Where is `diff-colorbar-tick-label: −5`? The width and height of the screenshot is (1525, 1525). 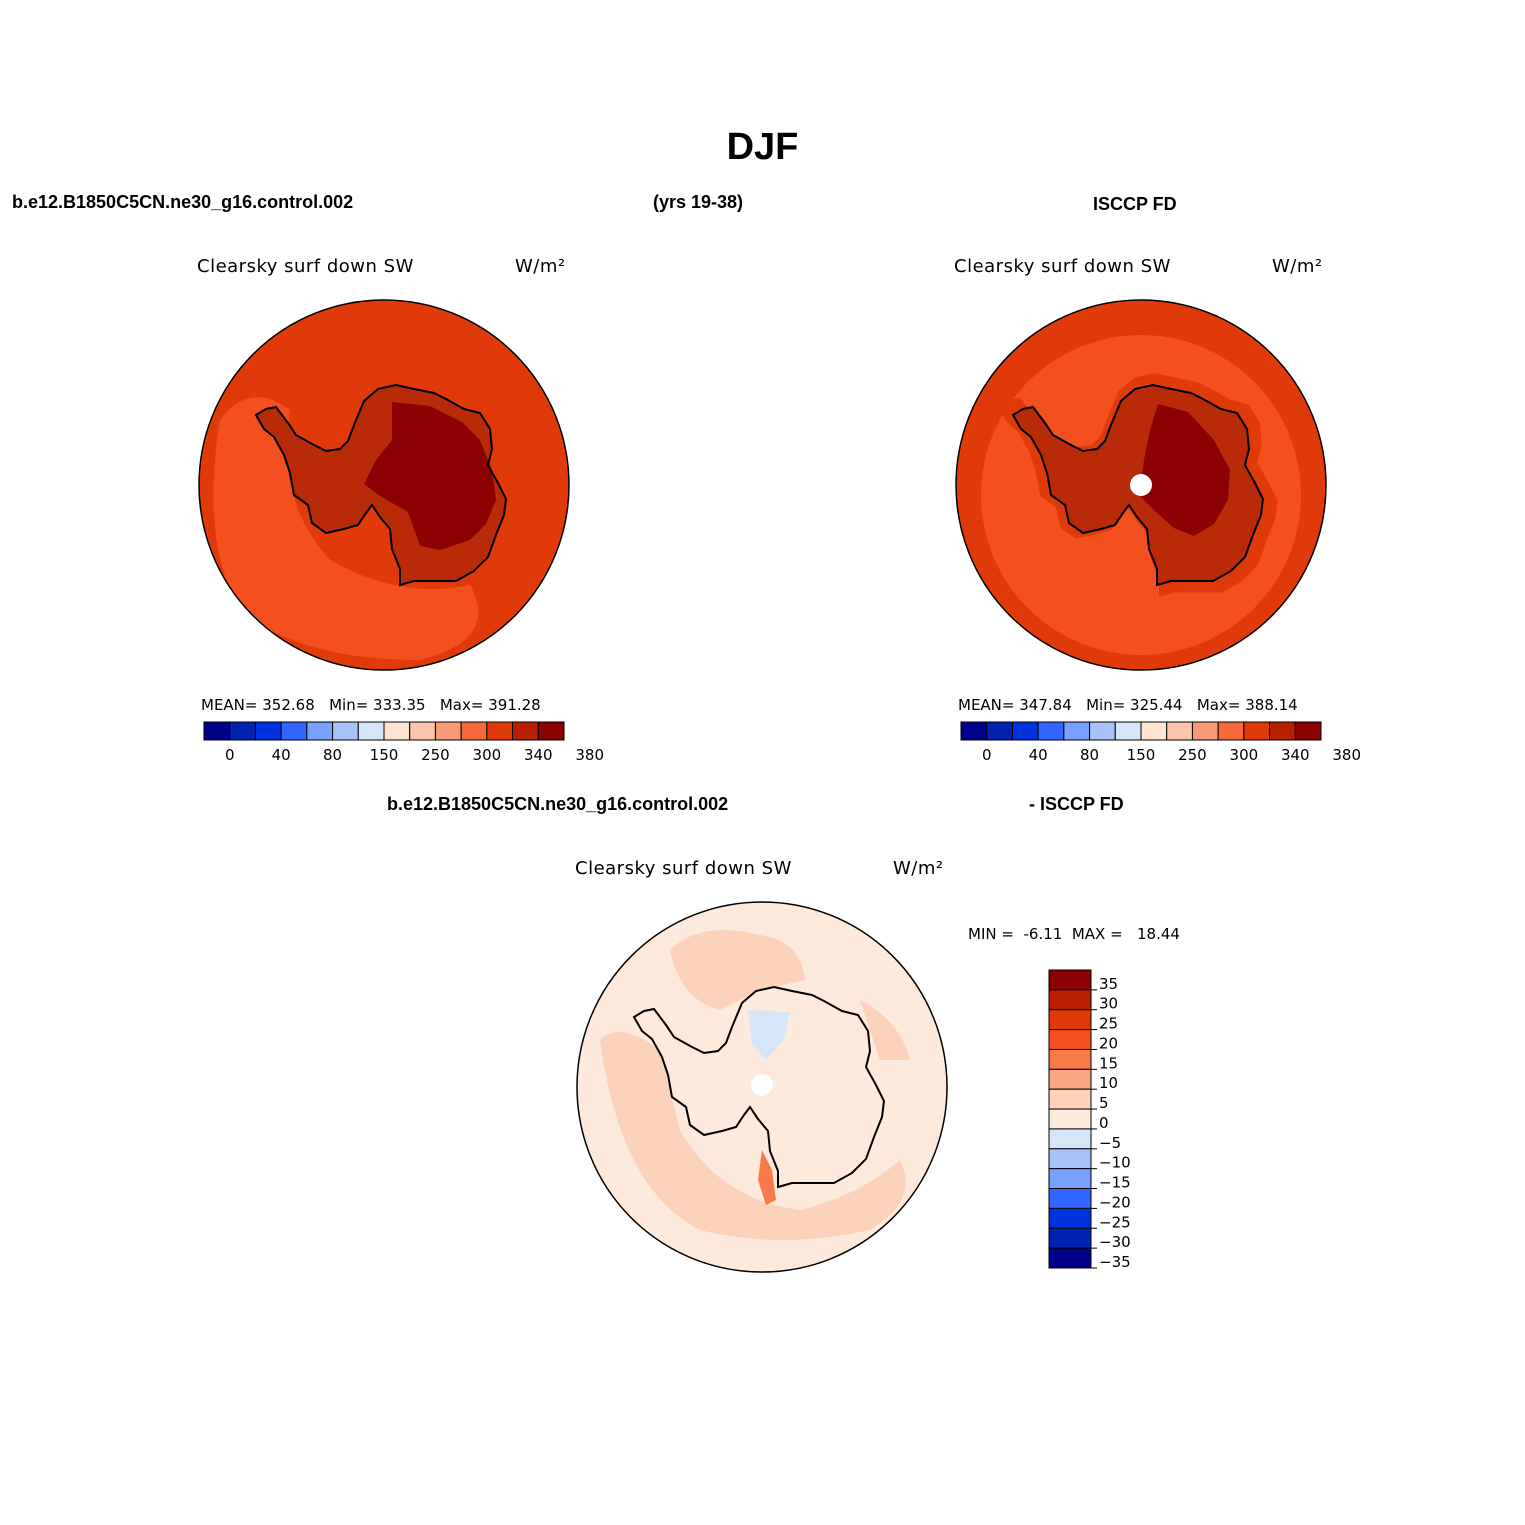
diff-colorbar-tick-label: −5 is located at coordinates (1110, 1143).